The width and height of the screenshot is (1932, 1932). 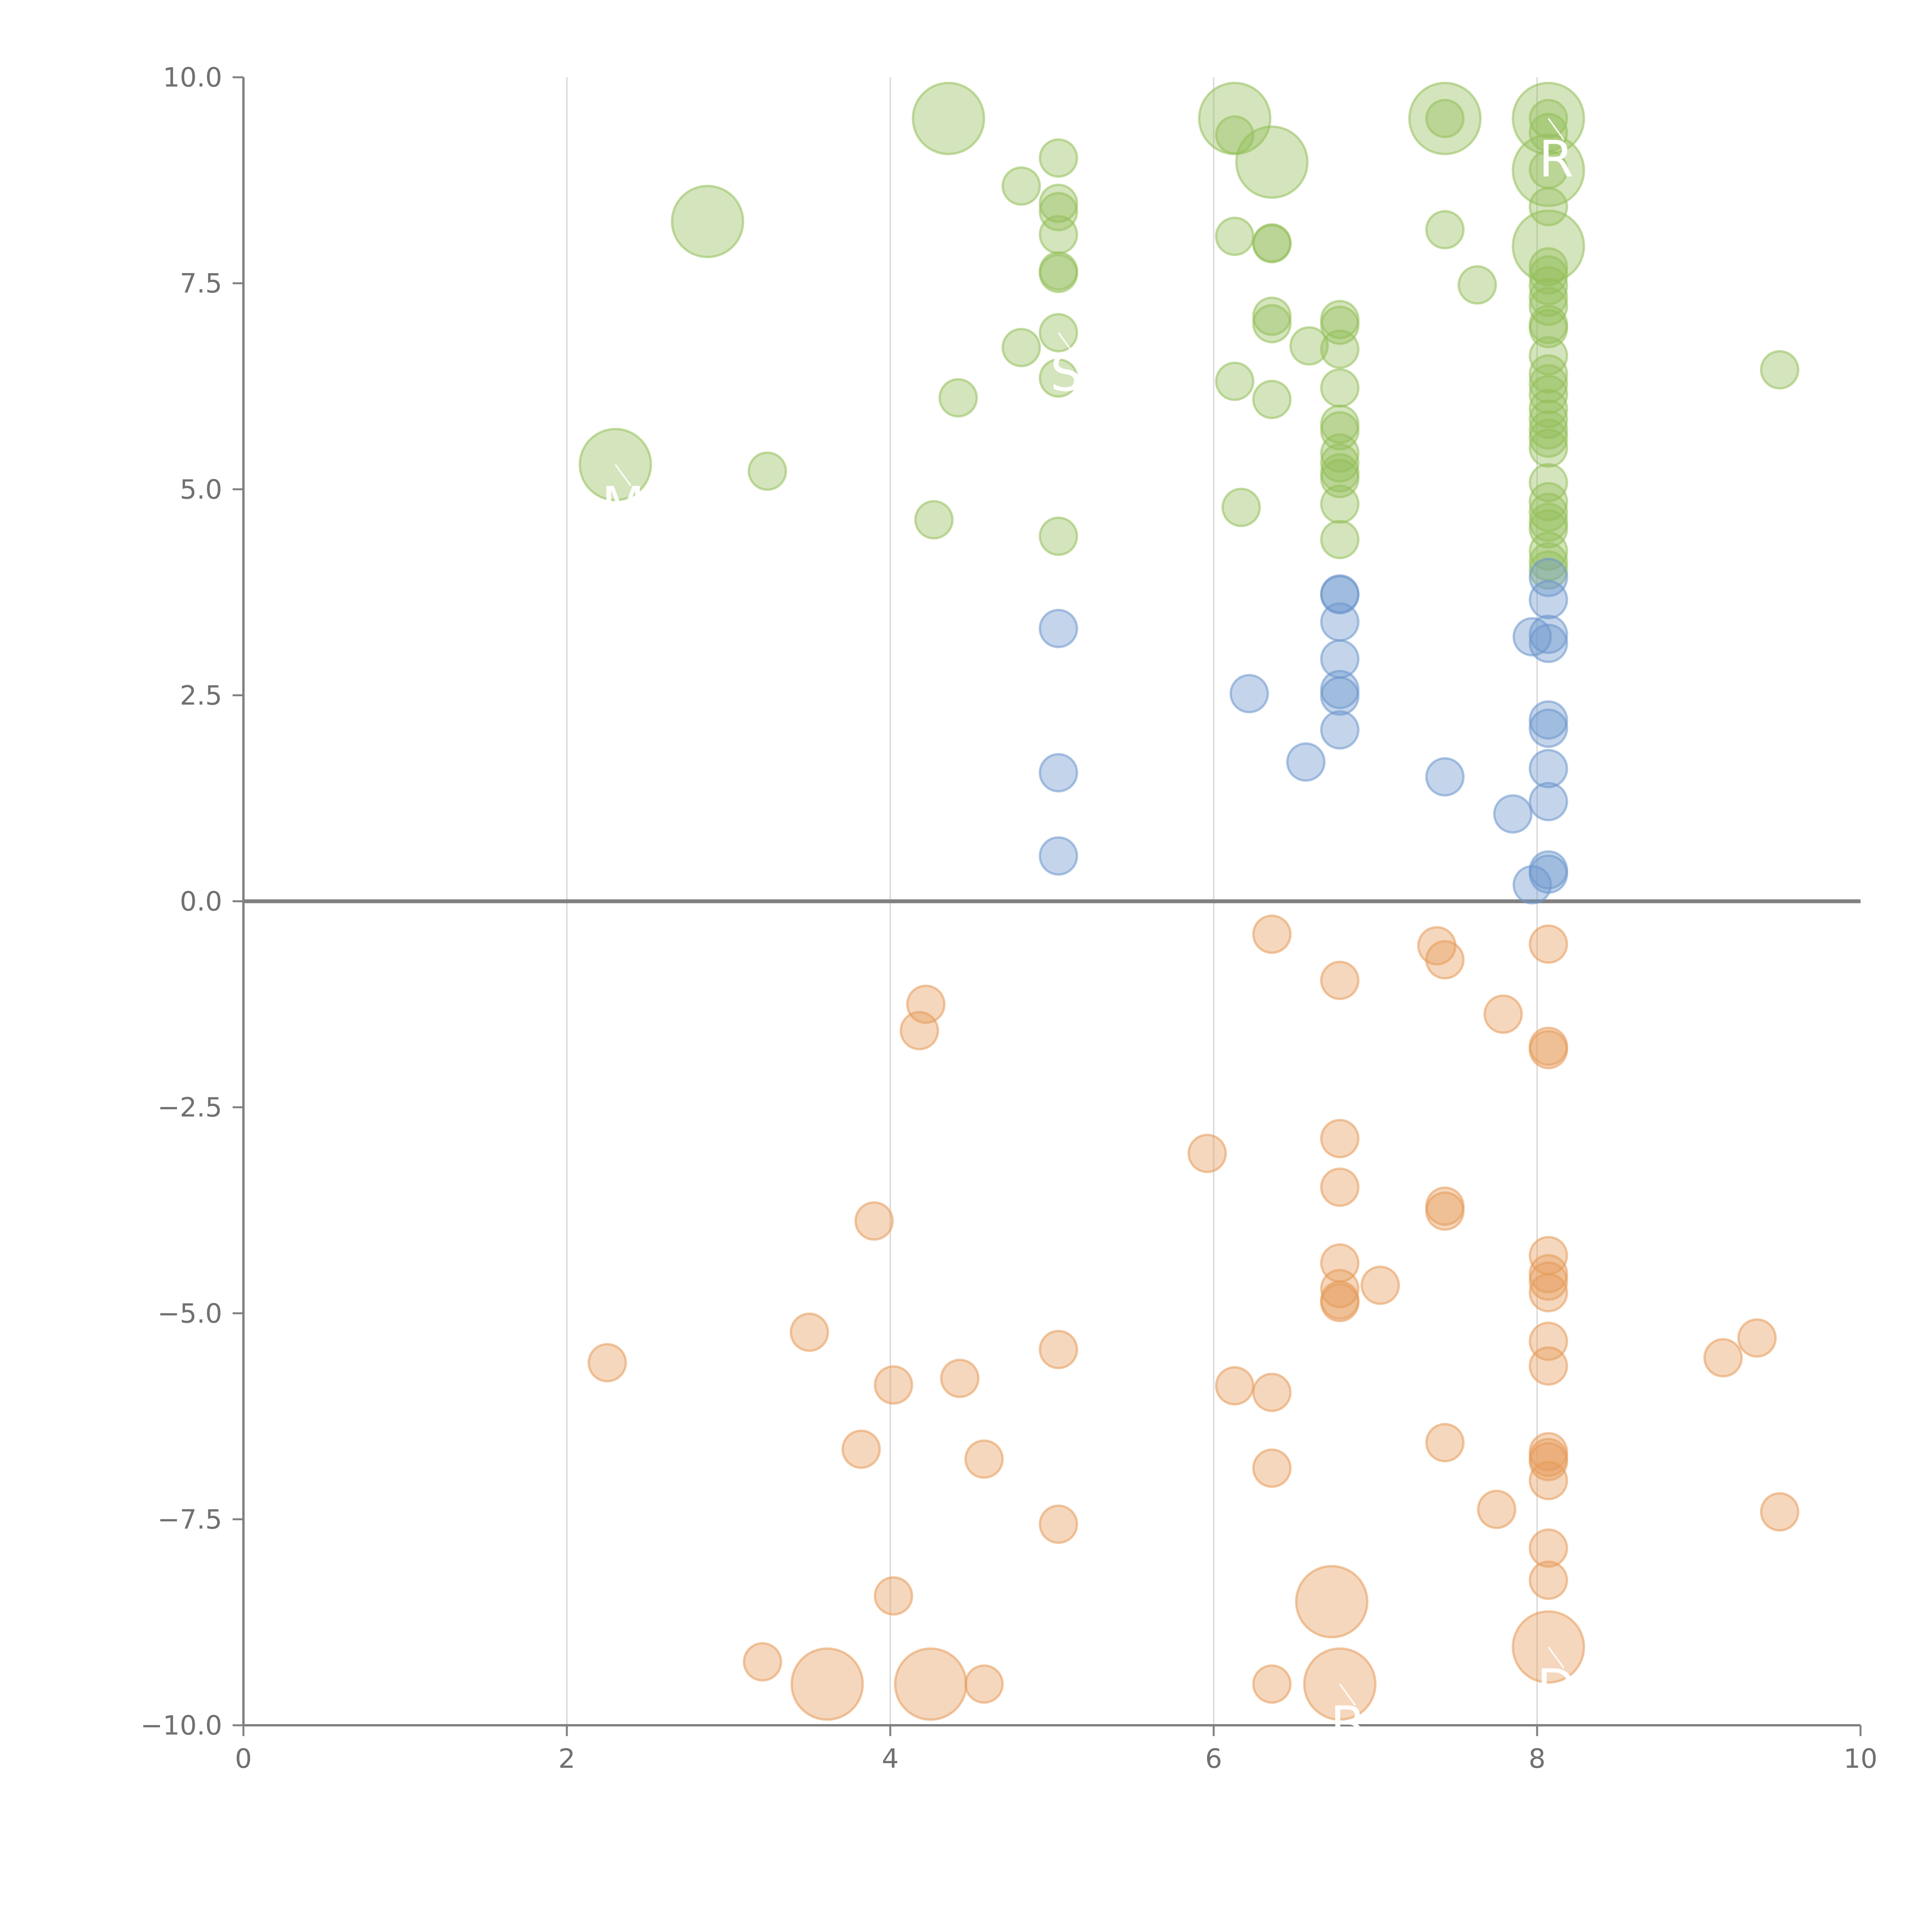 What do you see at coordinates (201, 284) in the screenshot?
I see `y-tick-label: 7.5` at bounding box center [201, 284].